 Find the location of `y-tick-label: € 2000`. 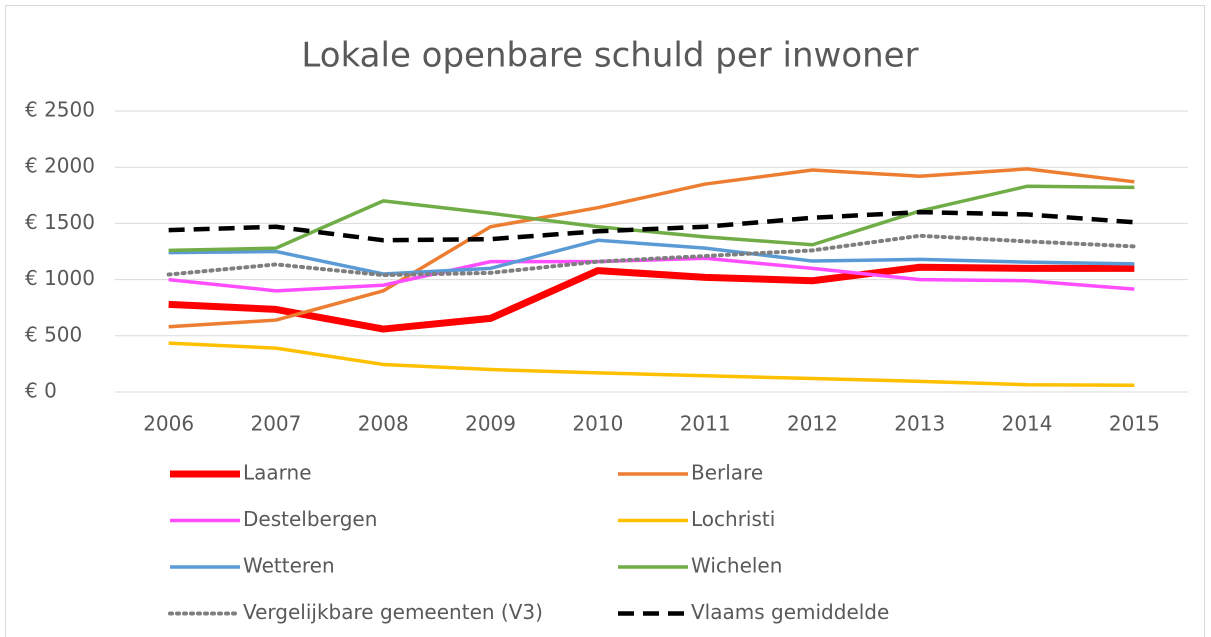

y-tick-label: € 2000 is located at coordinates (60, 166).